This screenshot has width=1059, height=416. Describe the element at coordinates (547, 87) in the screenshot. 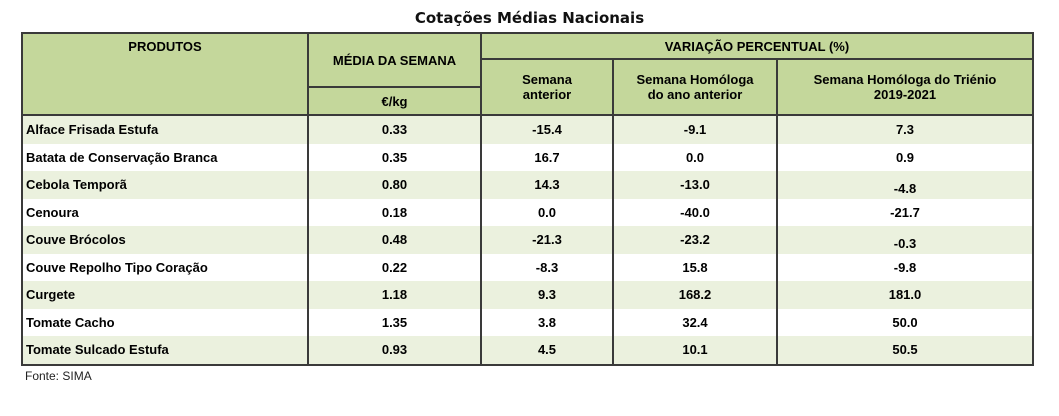

I see `header-semana-anterior: Semana anterior` at that location.